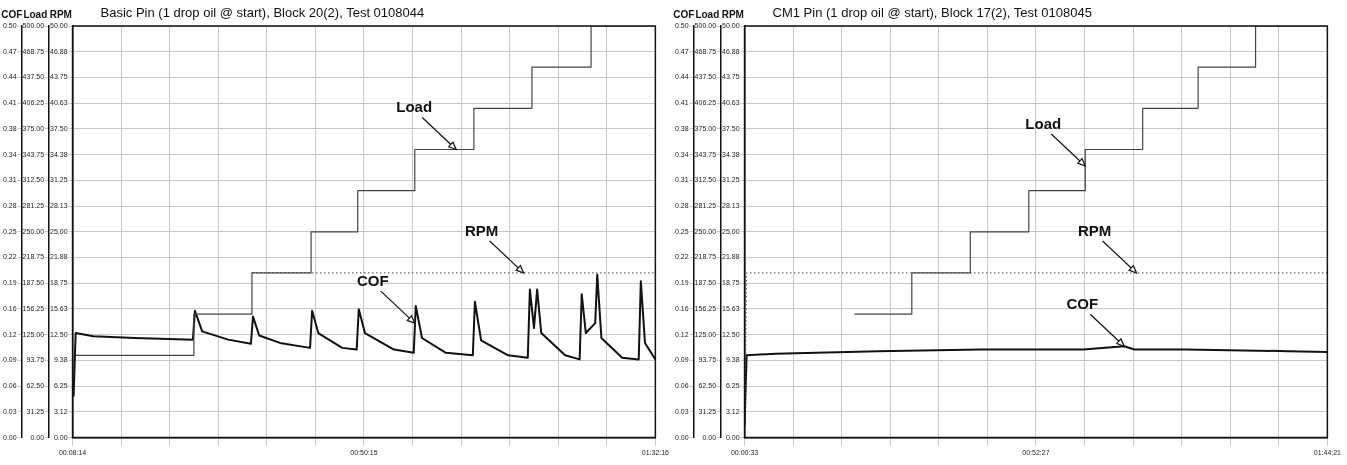 The image size is (1347, 465). Describe the element at coordinates (262, 13) in the screenshot. I see `chart-title: Basic Pin (1 drop oil @ start), Block 20(2), Test 0108044` at that location.